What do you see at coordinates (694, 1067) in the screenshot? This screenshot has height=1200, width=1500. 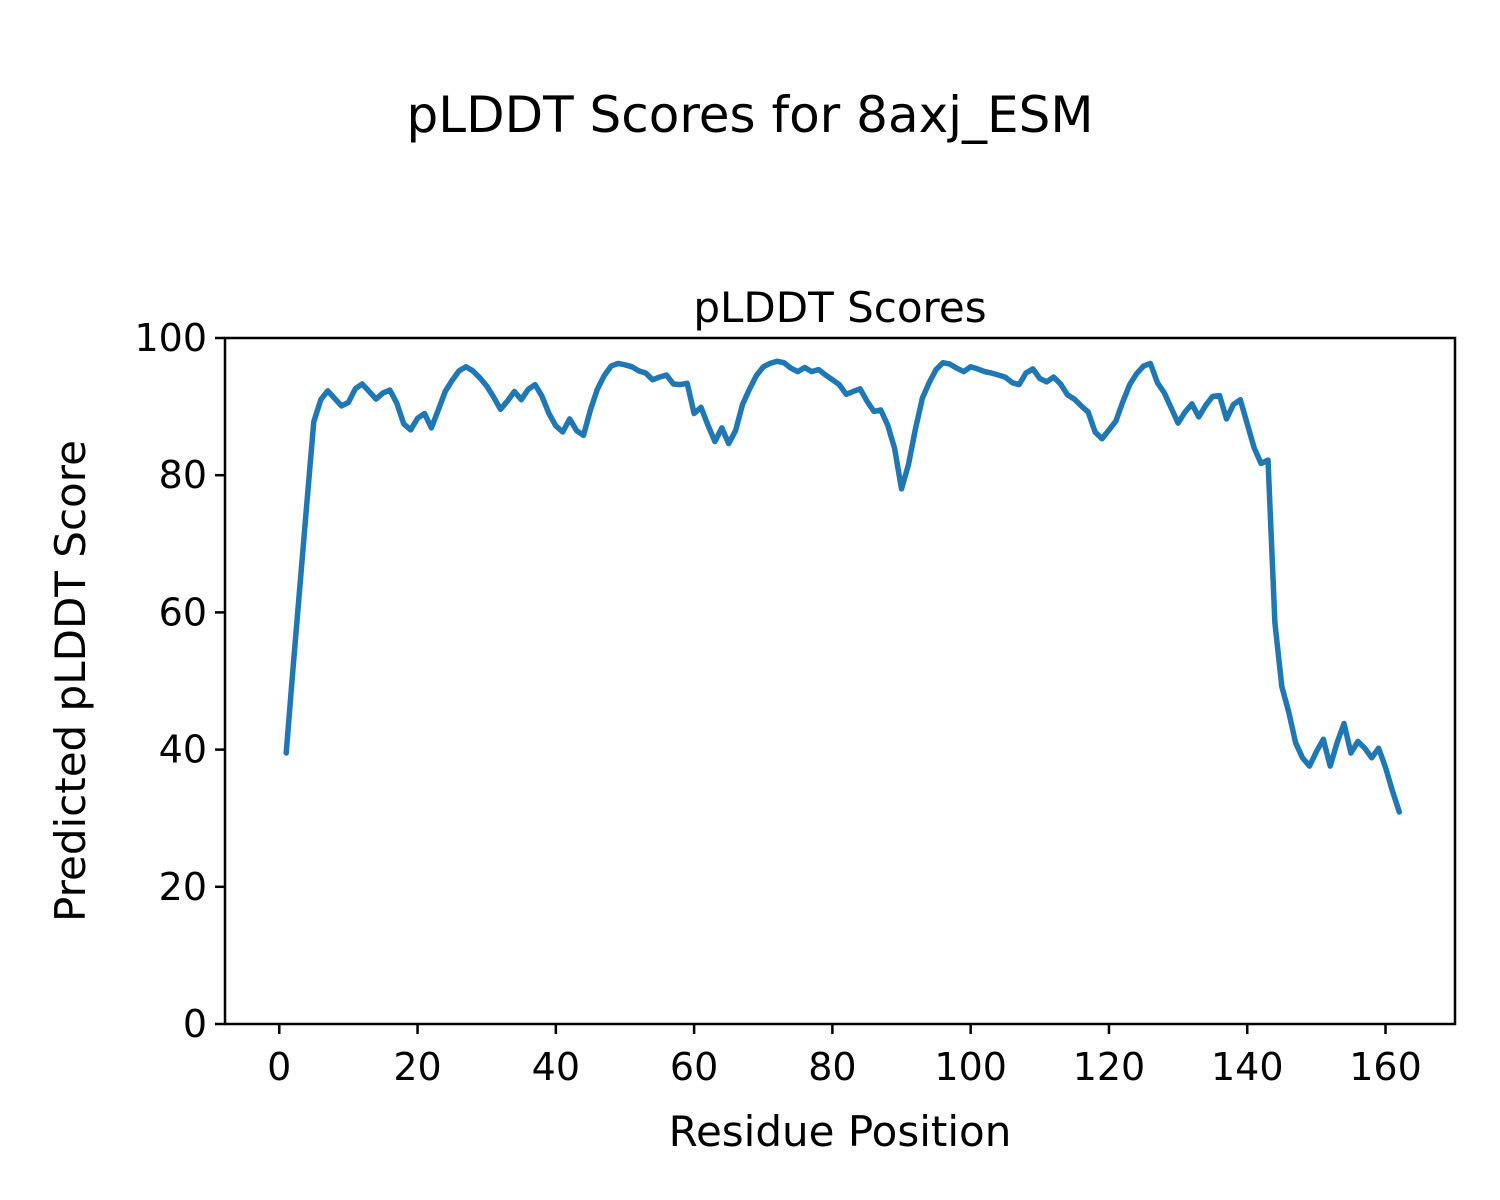 I see `x-tick-label: 60` at bounding box center [694, 1067].